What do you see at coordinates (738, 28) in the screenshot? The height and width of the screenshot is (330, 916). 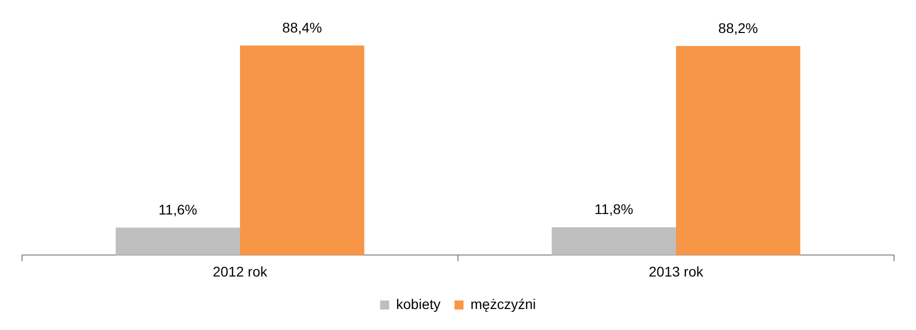 I see `data-label: 88,2%` at bounding box center [738, 28].